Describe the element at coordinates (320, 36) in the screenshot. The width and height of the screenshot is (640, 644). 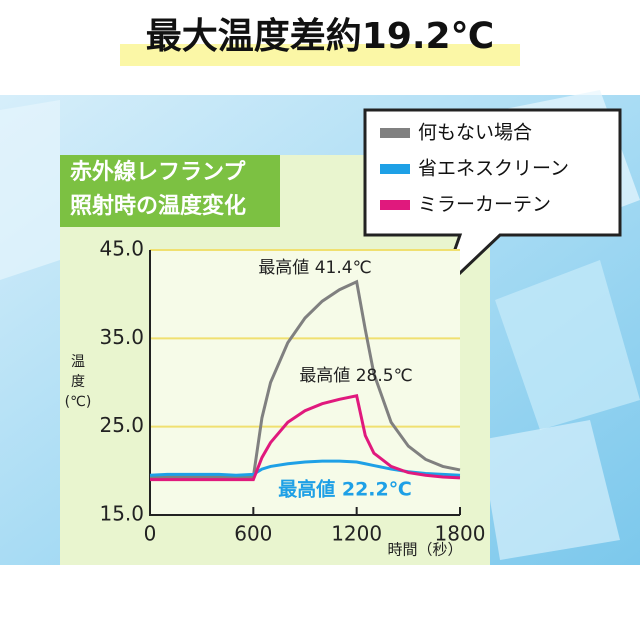
I see `headline: 最大温度差約19.2℃` at that location.